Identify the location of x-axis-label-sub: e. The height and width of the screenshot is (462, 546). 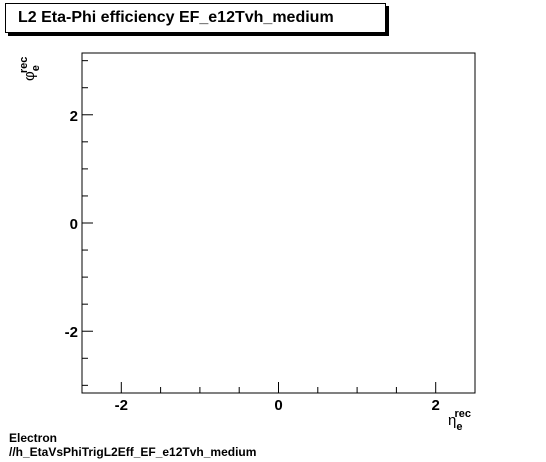
(459, 427).